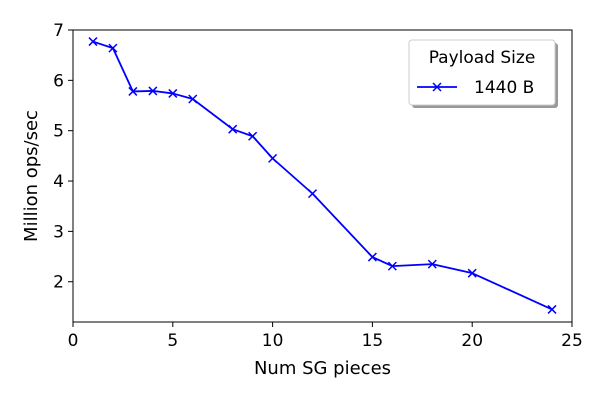 This screenshot has width=600, height=400. Describe the element at coordinates (58, 31) in the screenshot. I see `y-tick-label: 7` at that location.